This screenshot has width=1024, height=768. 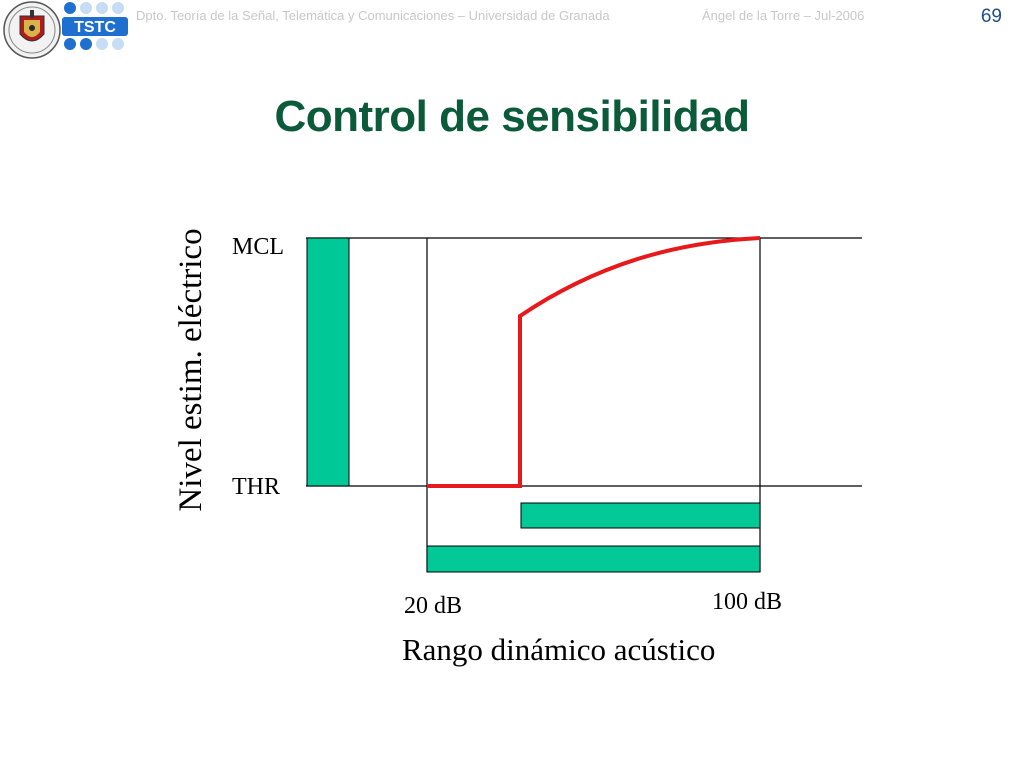 What do you see at coordinates (191, 369) in the screenshot?
I see `y-axis-label: Nivel estim. eléctrico` at bounding box center [191, 369].